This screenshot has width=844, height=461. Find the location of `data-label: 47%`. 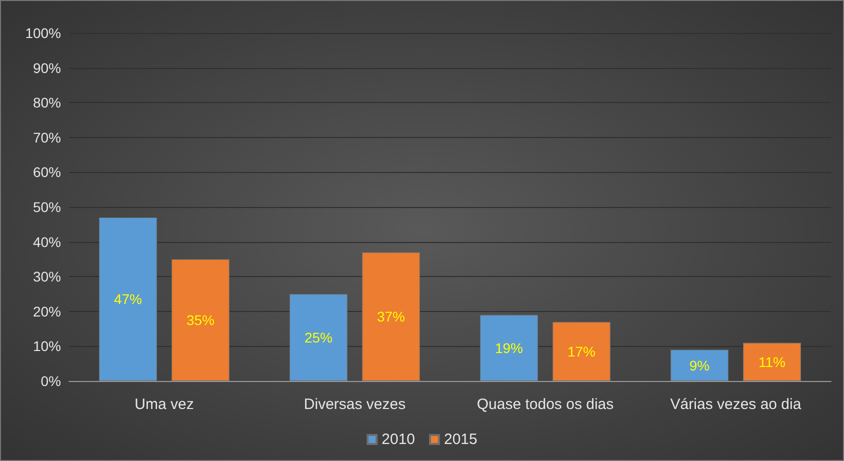

data-label: 47% is located at coordinates (128, 299).